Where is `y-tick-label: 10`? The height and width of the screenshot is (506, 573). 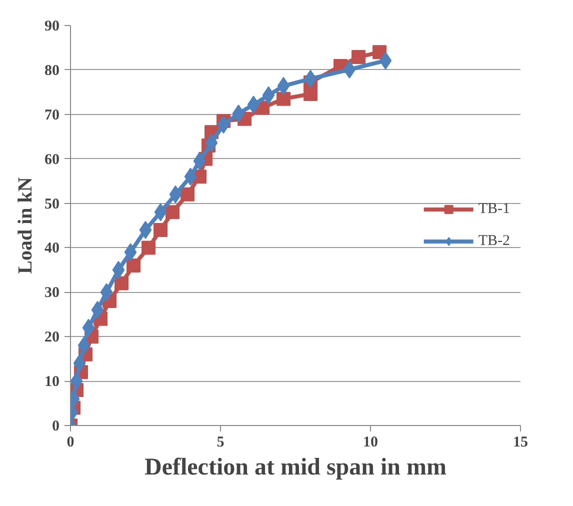 y-tick-label: 10 is located at coordinates (52, 382).